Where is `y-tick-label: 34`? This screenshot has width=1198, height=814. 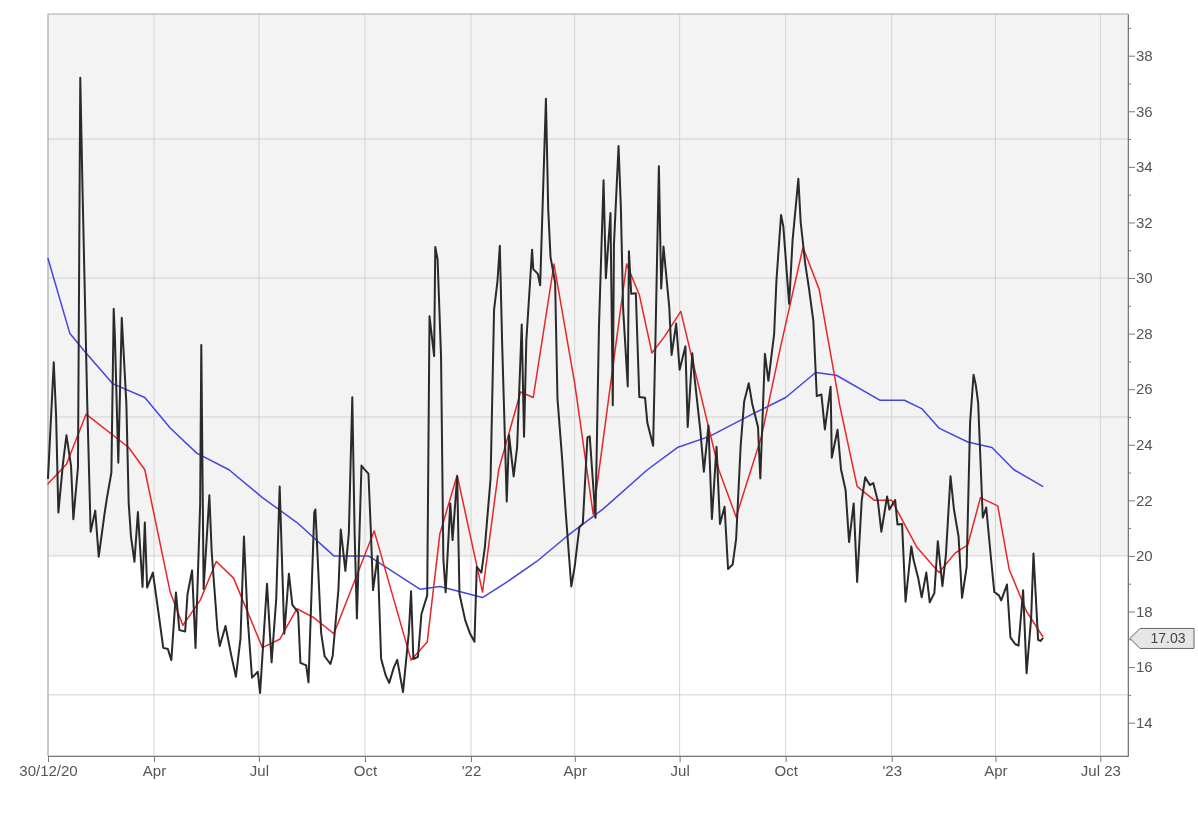
y-tick-label: 34 is located at coordinates (1144, 167).